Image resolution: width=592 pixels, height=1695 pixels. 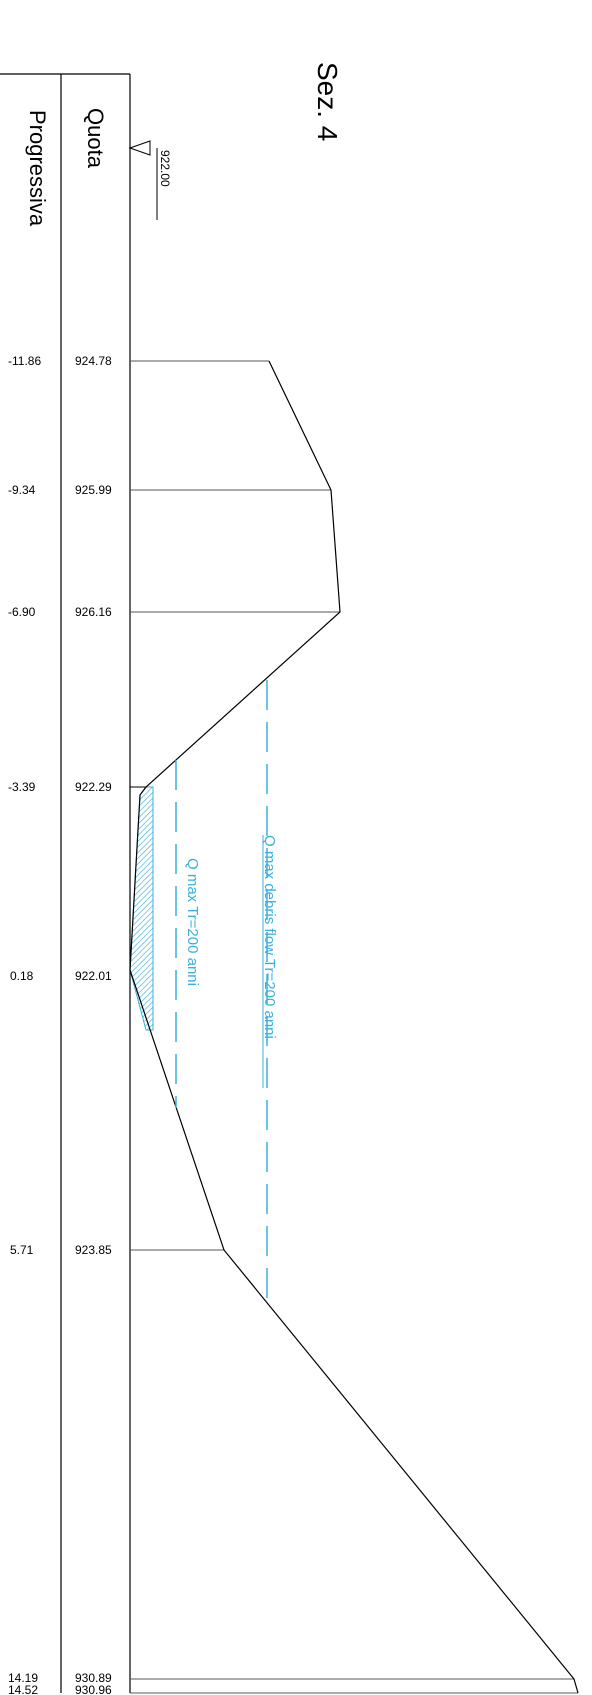 I want to click on datum-marker: 922.00, so click(x=150, y=180).